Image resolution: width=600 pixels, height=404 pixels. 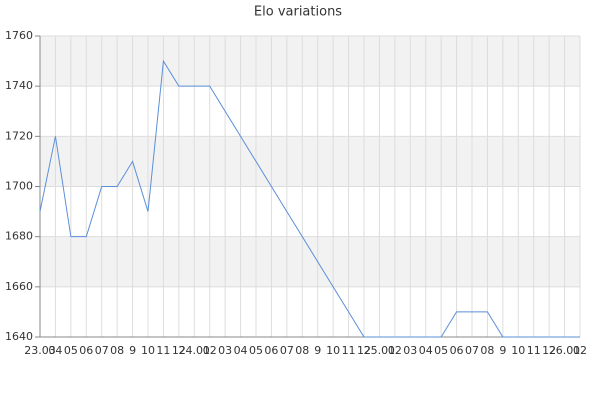 I want to click on x-tick-label: 23.03, so click(x=40, y=350).